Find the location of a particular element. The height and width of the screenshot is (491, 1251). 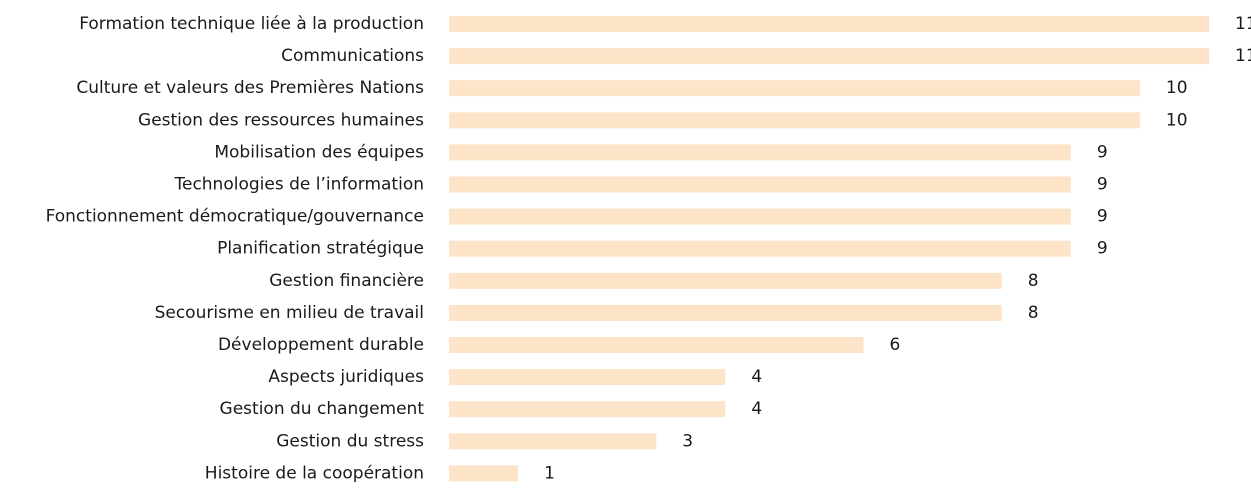

value-label: 3 is located at coordinates (687, 441).